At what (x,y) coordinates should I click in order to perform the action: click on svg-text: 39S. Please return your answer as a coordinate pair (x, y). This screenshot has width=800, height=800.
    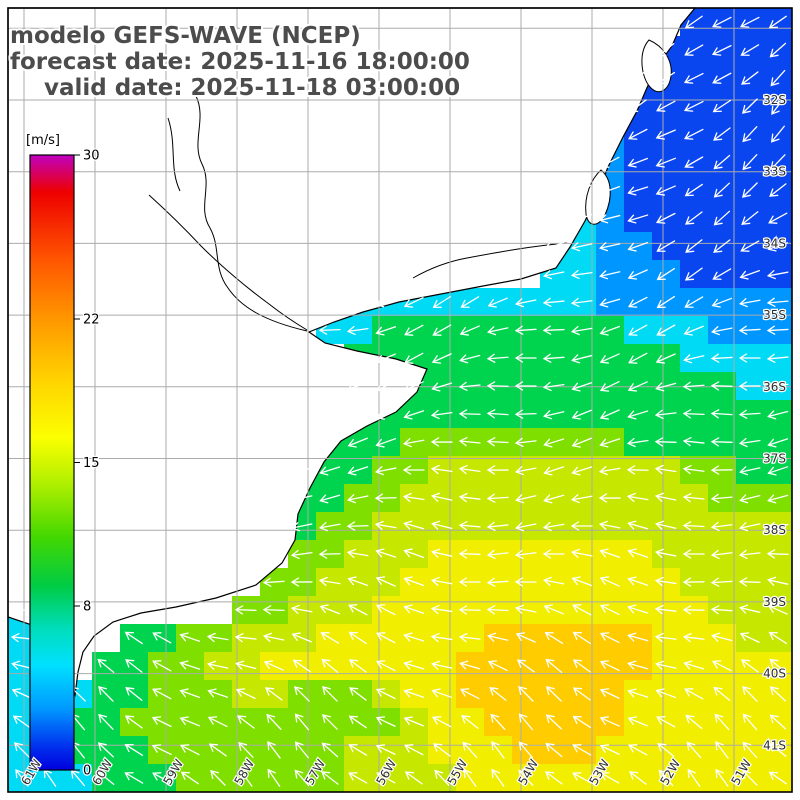
    Looking at the image, I should click on (774, 602).